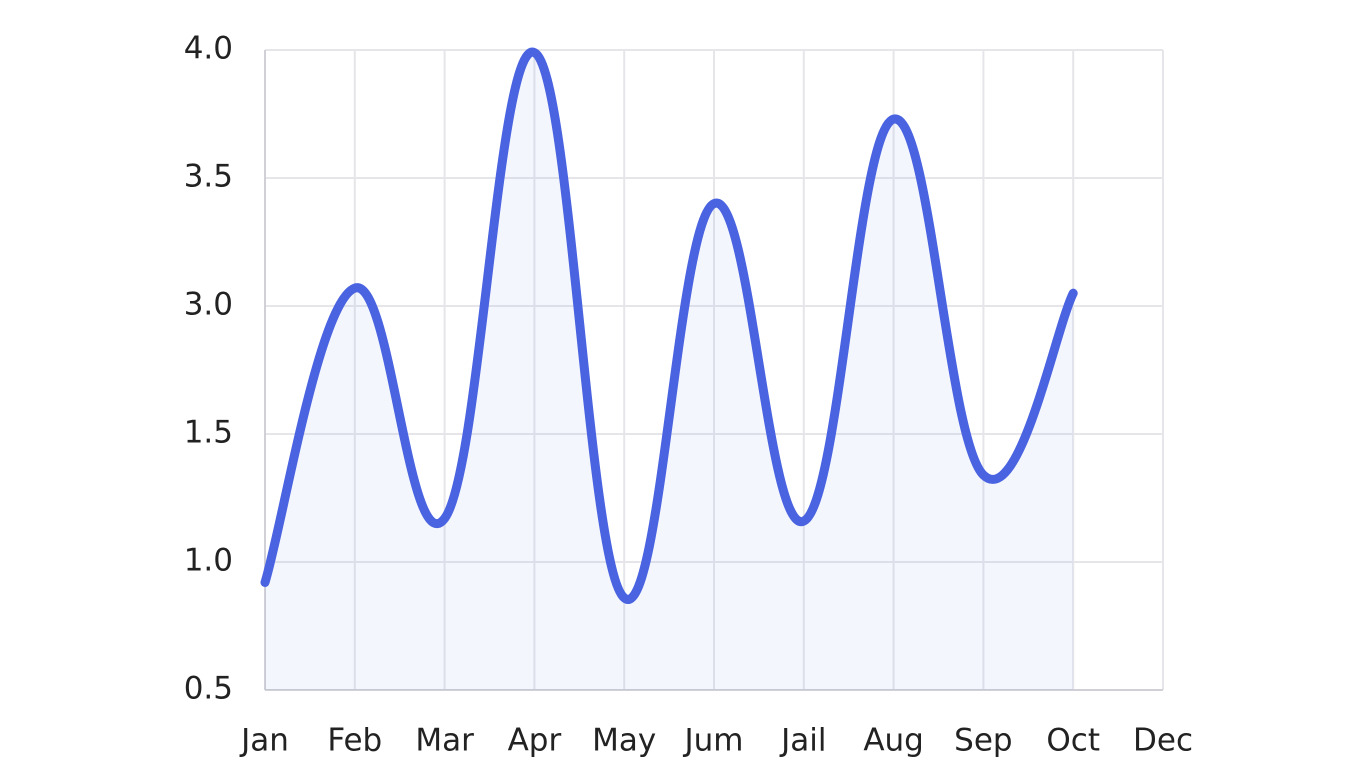 The height and width of the screenshot is (780, 1367). I want to click on x-tick-label: Sep, so click(983, 741).